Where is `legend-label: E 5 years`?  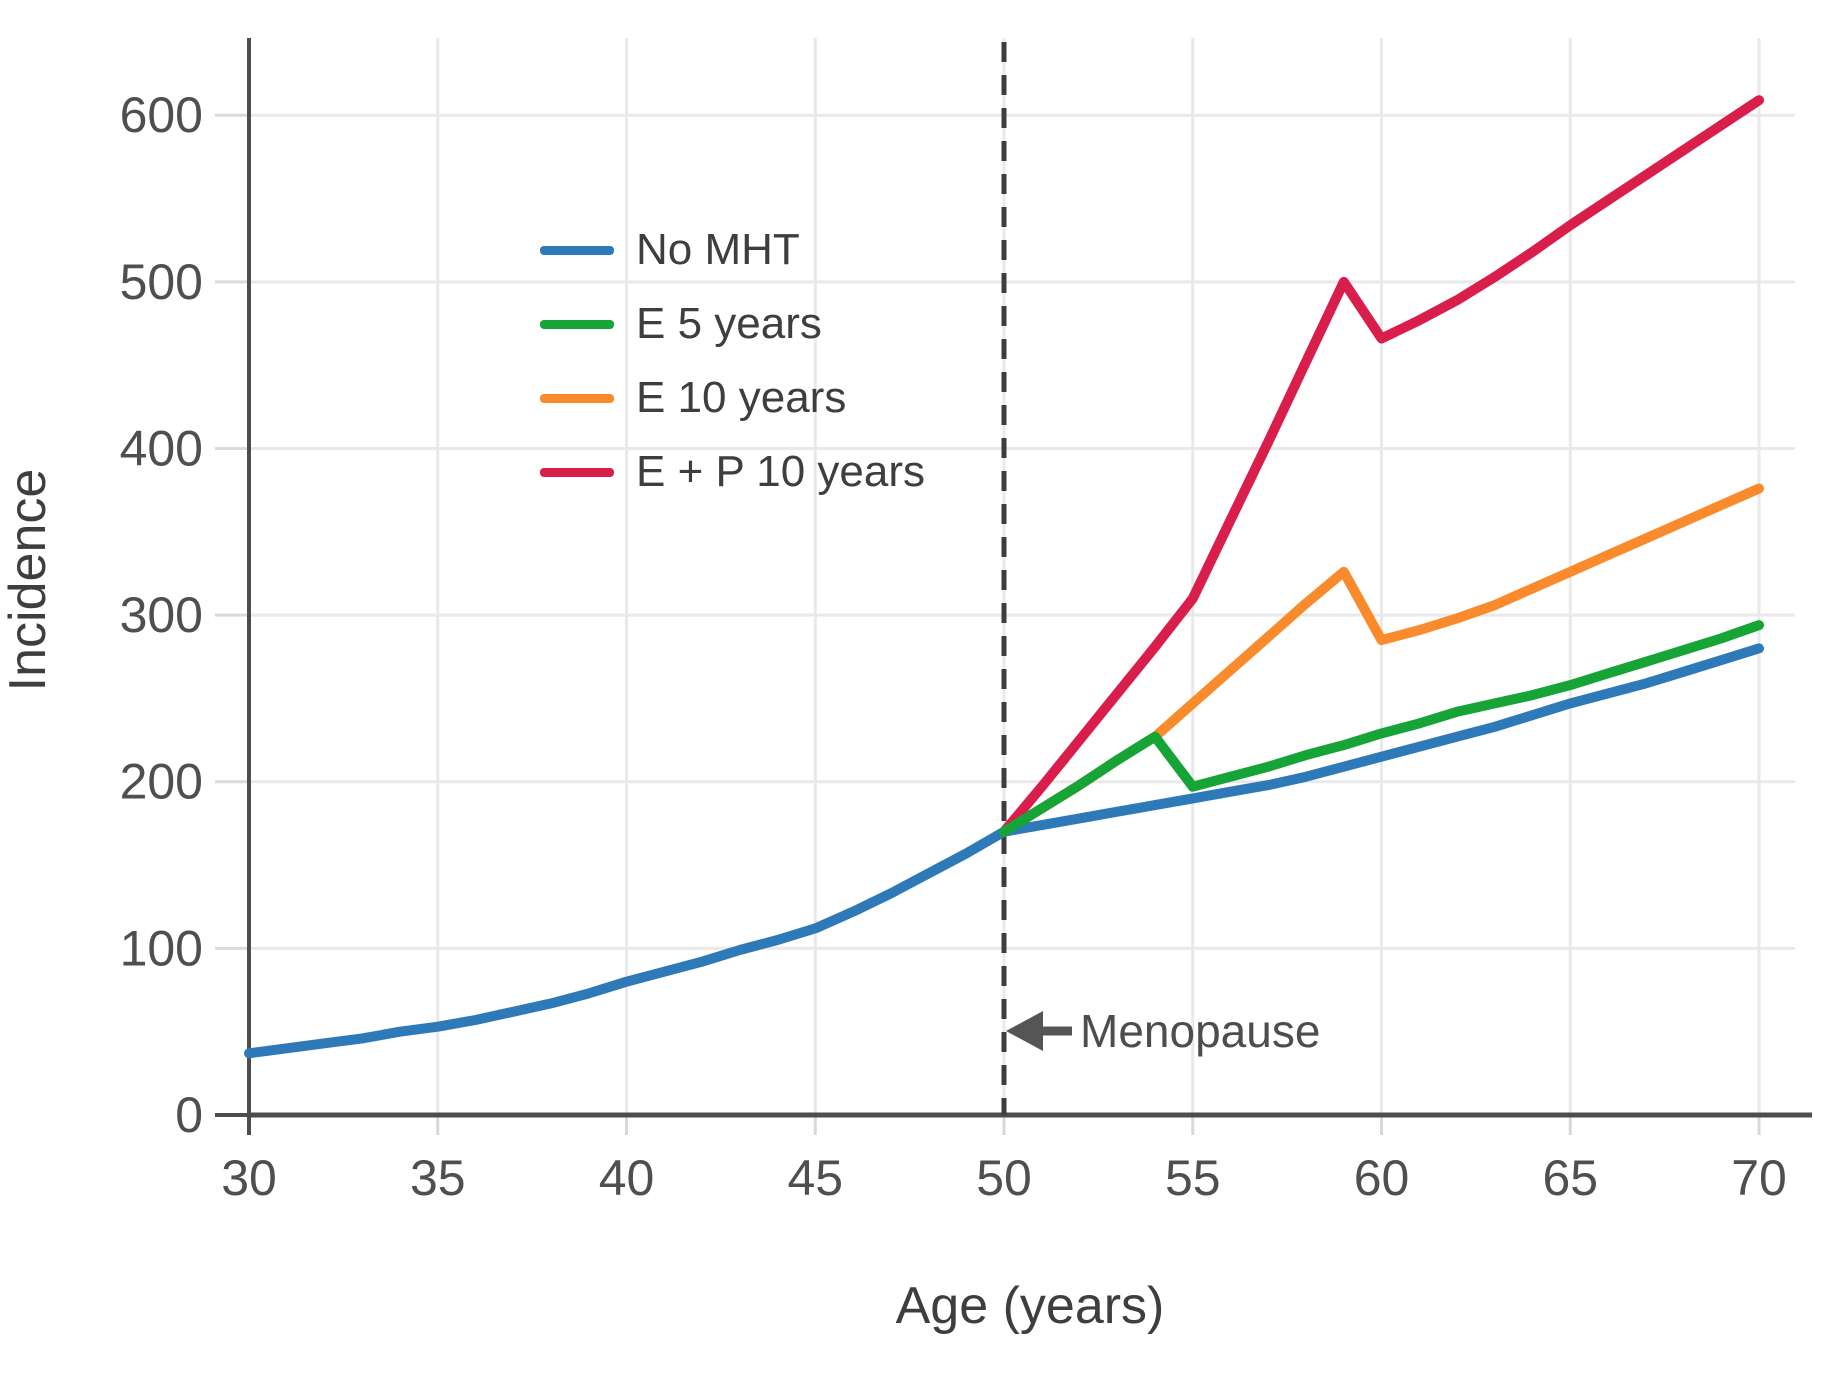 legend-label: E 5 years is located at coordinates (729, 323).